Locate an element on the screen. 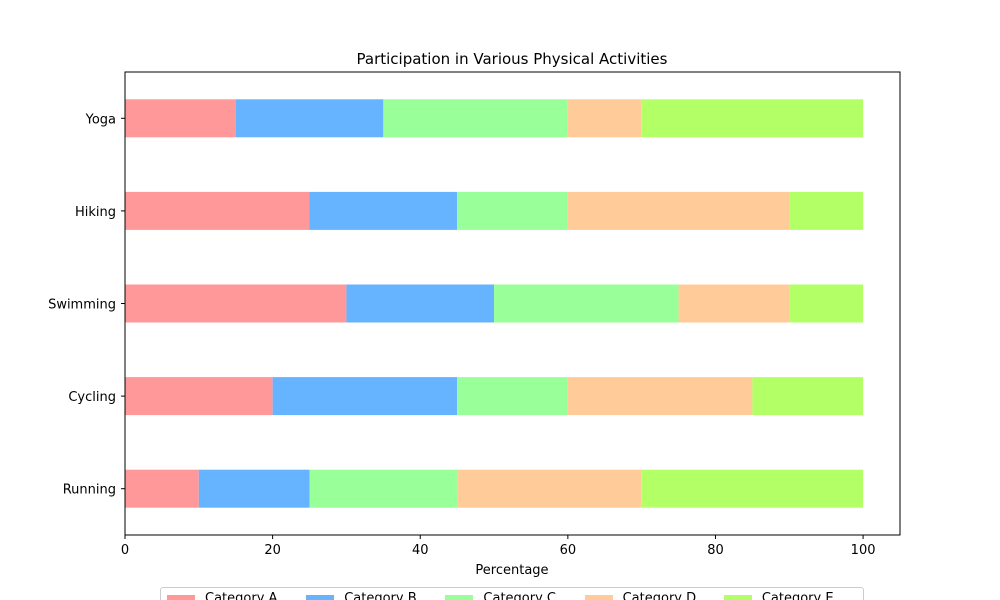 The width and height of the screenshot is (1000, 600). bar-yoga-category-b is located at coordinates (309, 118).